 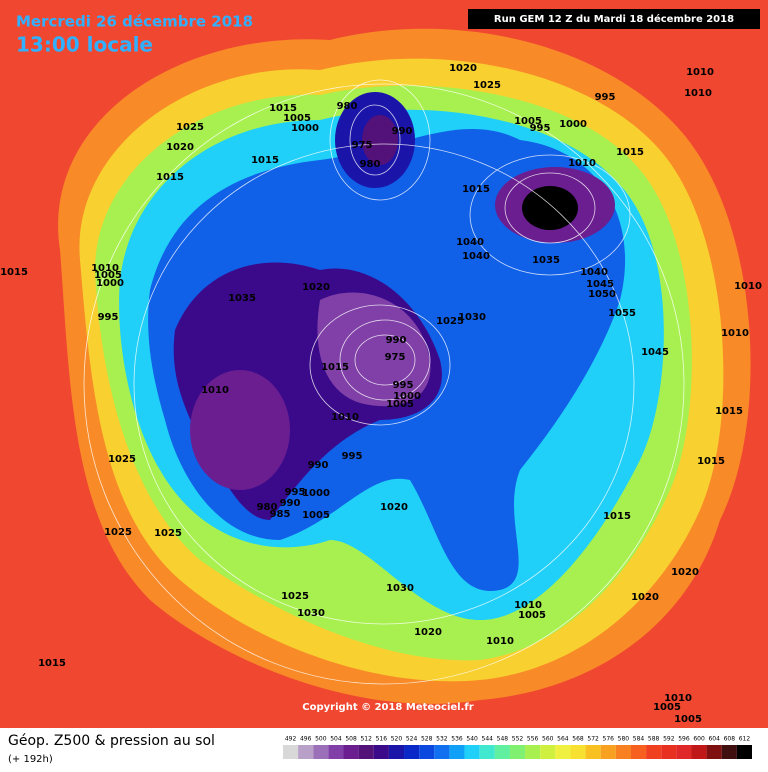 What do you see at coordinates (291, 739) in the screenshot?
I see `colorbar-label: 492` at bounding box center [291, 739].